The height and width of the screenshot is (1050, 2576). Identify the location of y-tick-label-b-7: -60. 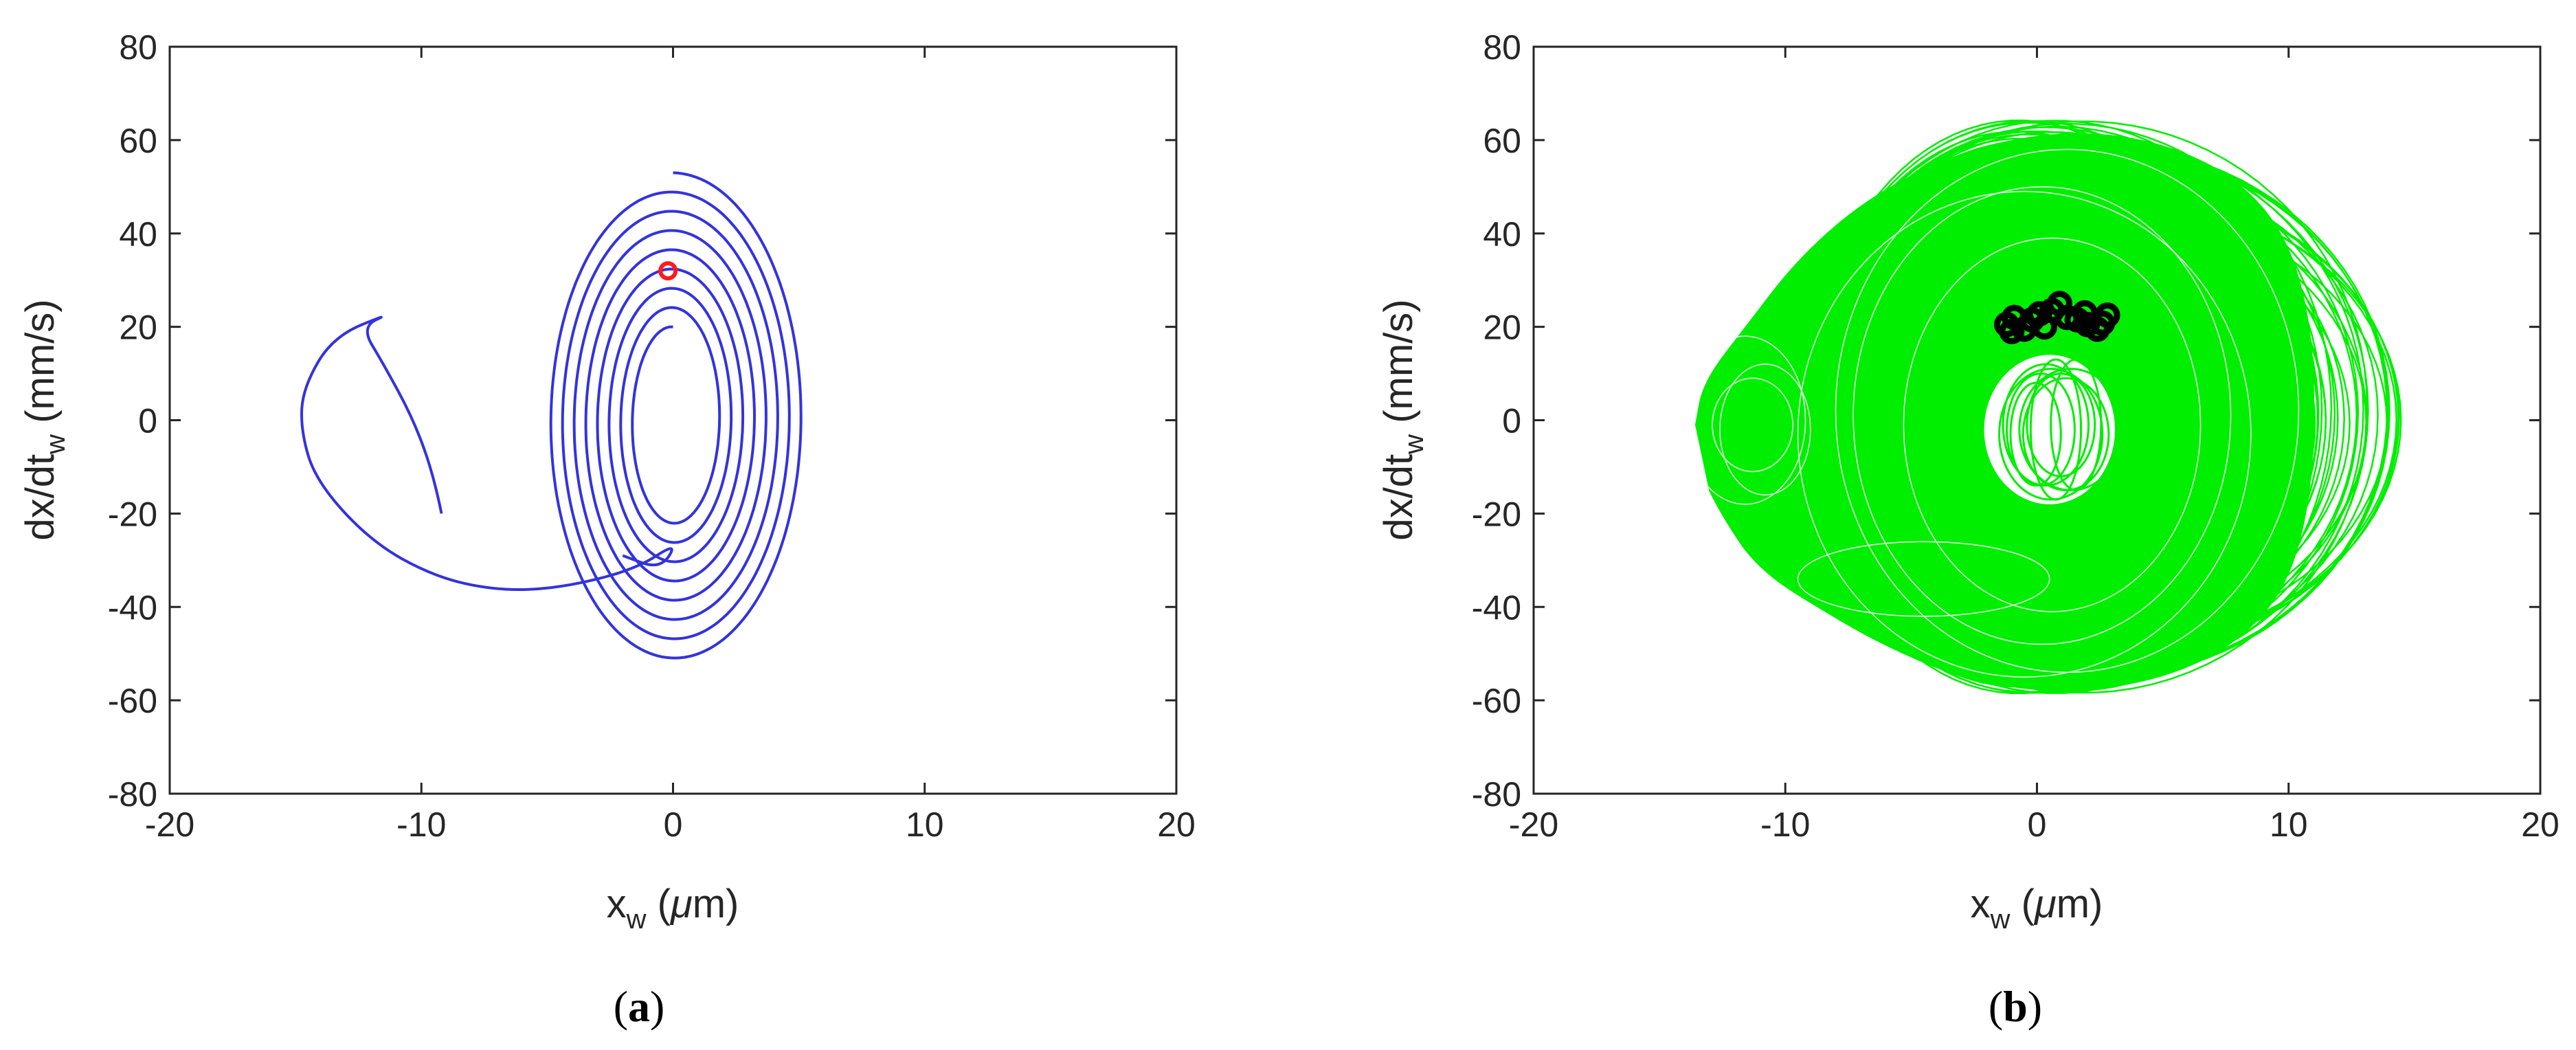
(1496, 701).